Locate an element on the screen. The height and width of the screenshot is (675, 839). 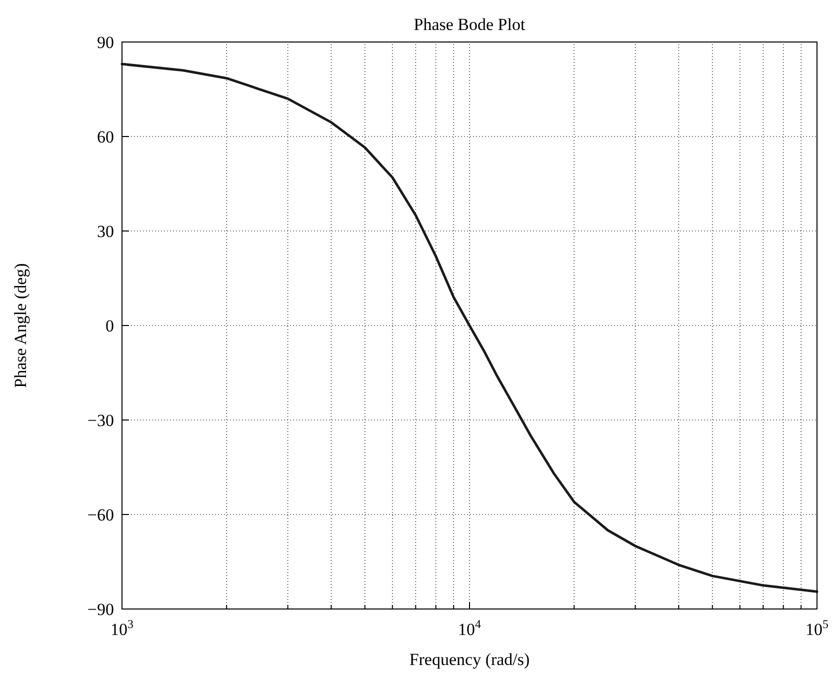
y-tick-label: 30 is located at coordinates (105, 231).